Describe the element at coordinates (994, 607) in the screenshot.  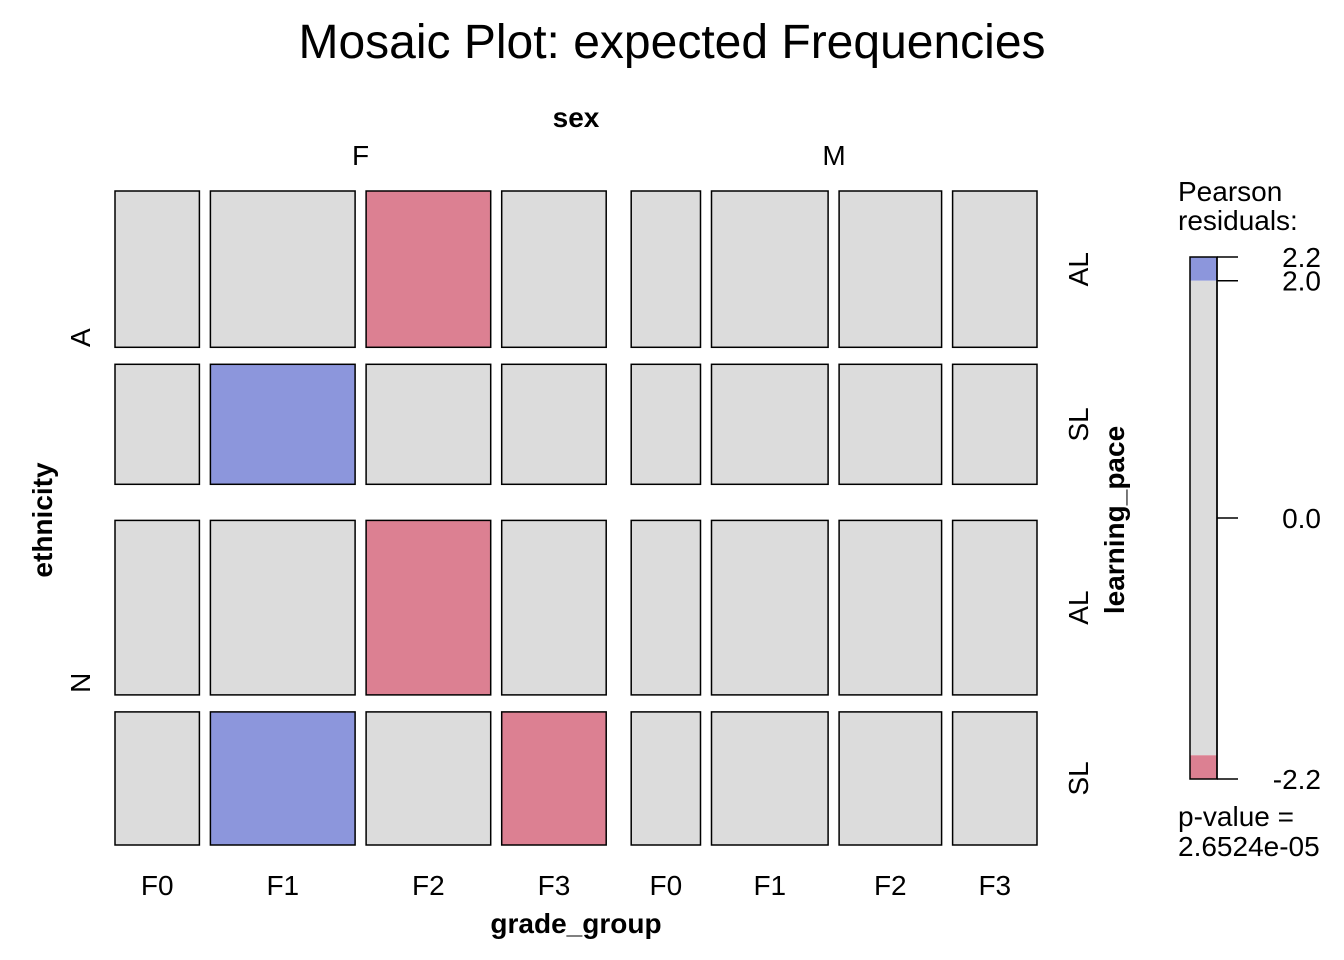
I see `mosaic-cell-m-f3-n-al` at that location.